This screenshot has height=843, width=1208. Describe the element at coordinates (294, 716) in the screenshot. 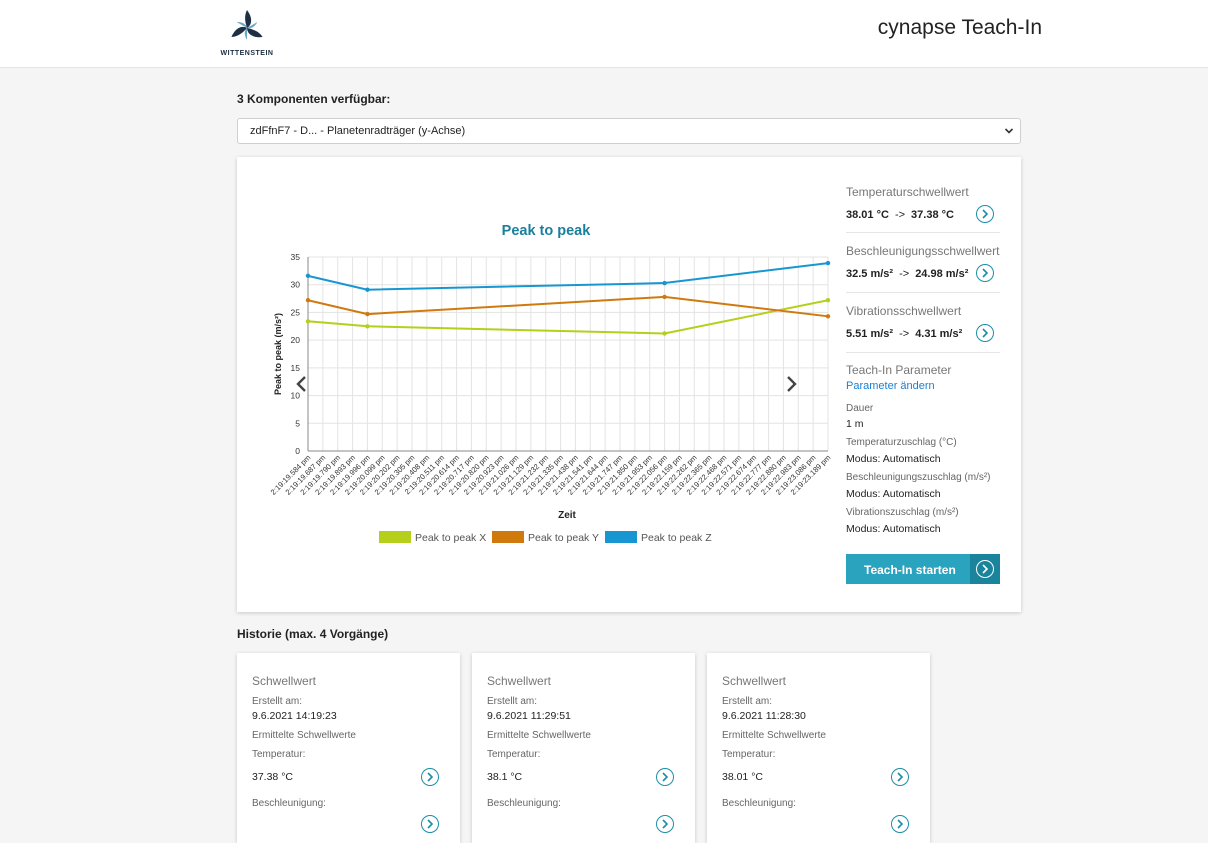

I see `created-value: 9.6.2021 14:19:23` at that location.